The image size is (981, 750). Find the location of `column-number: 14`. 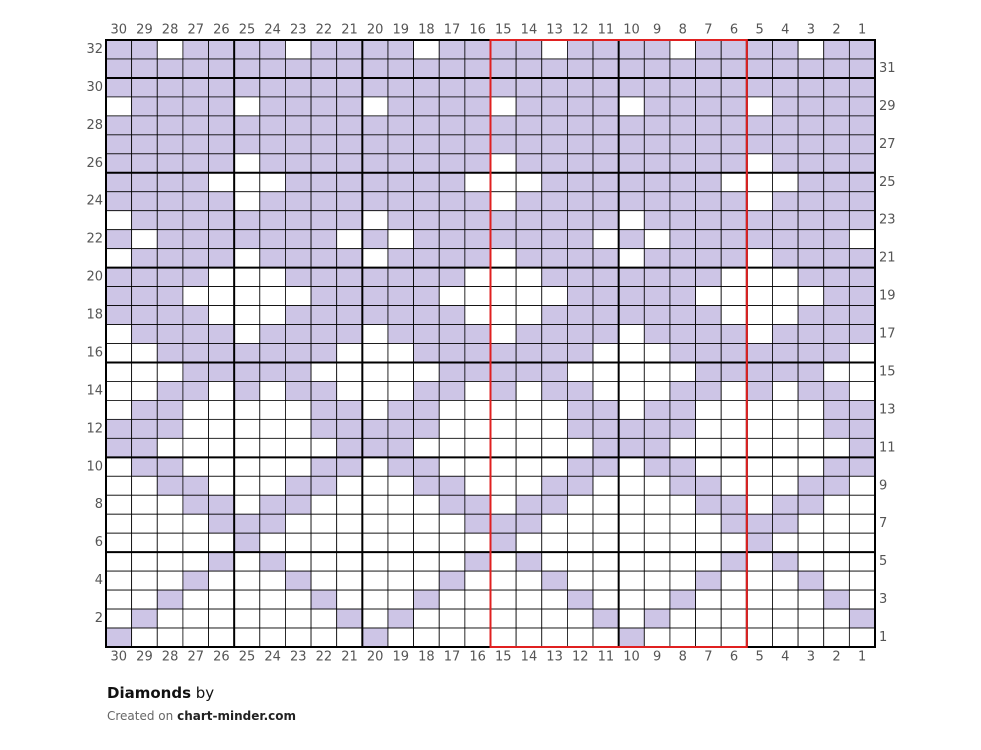

column-number: 14 is located at coordinates (529, 657).